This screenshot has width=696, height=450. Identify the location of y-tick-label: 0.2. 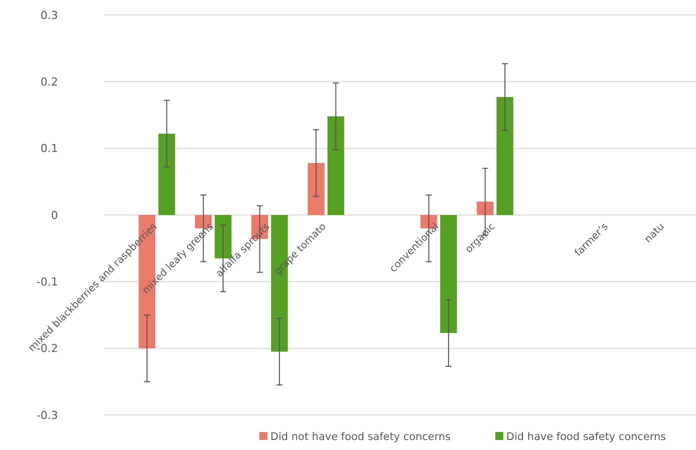
(49, 82).